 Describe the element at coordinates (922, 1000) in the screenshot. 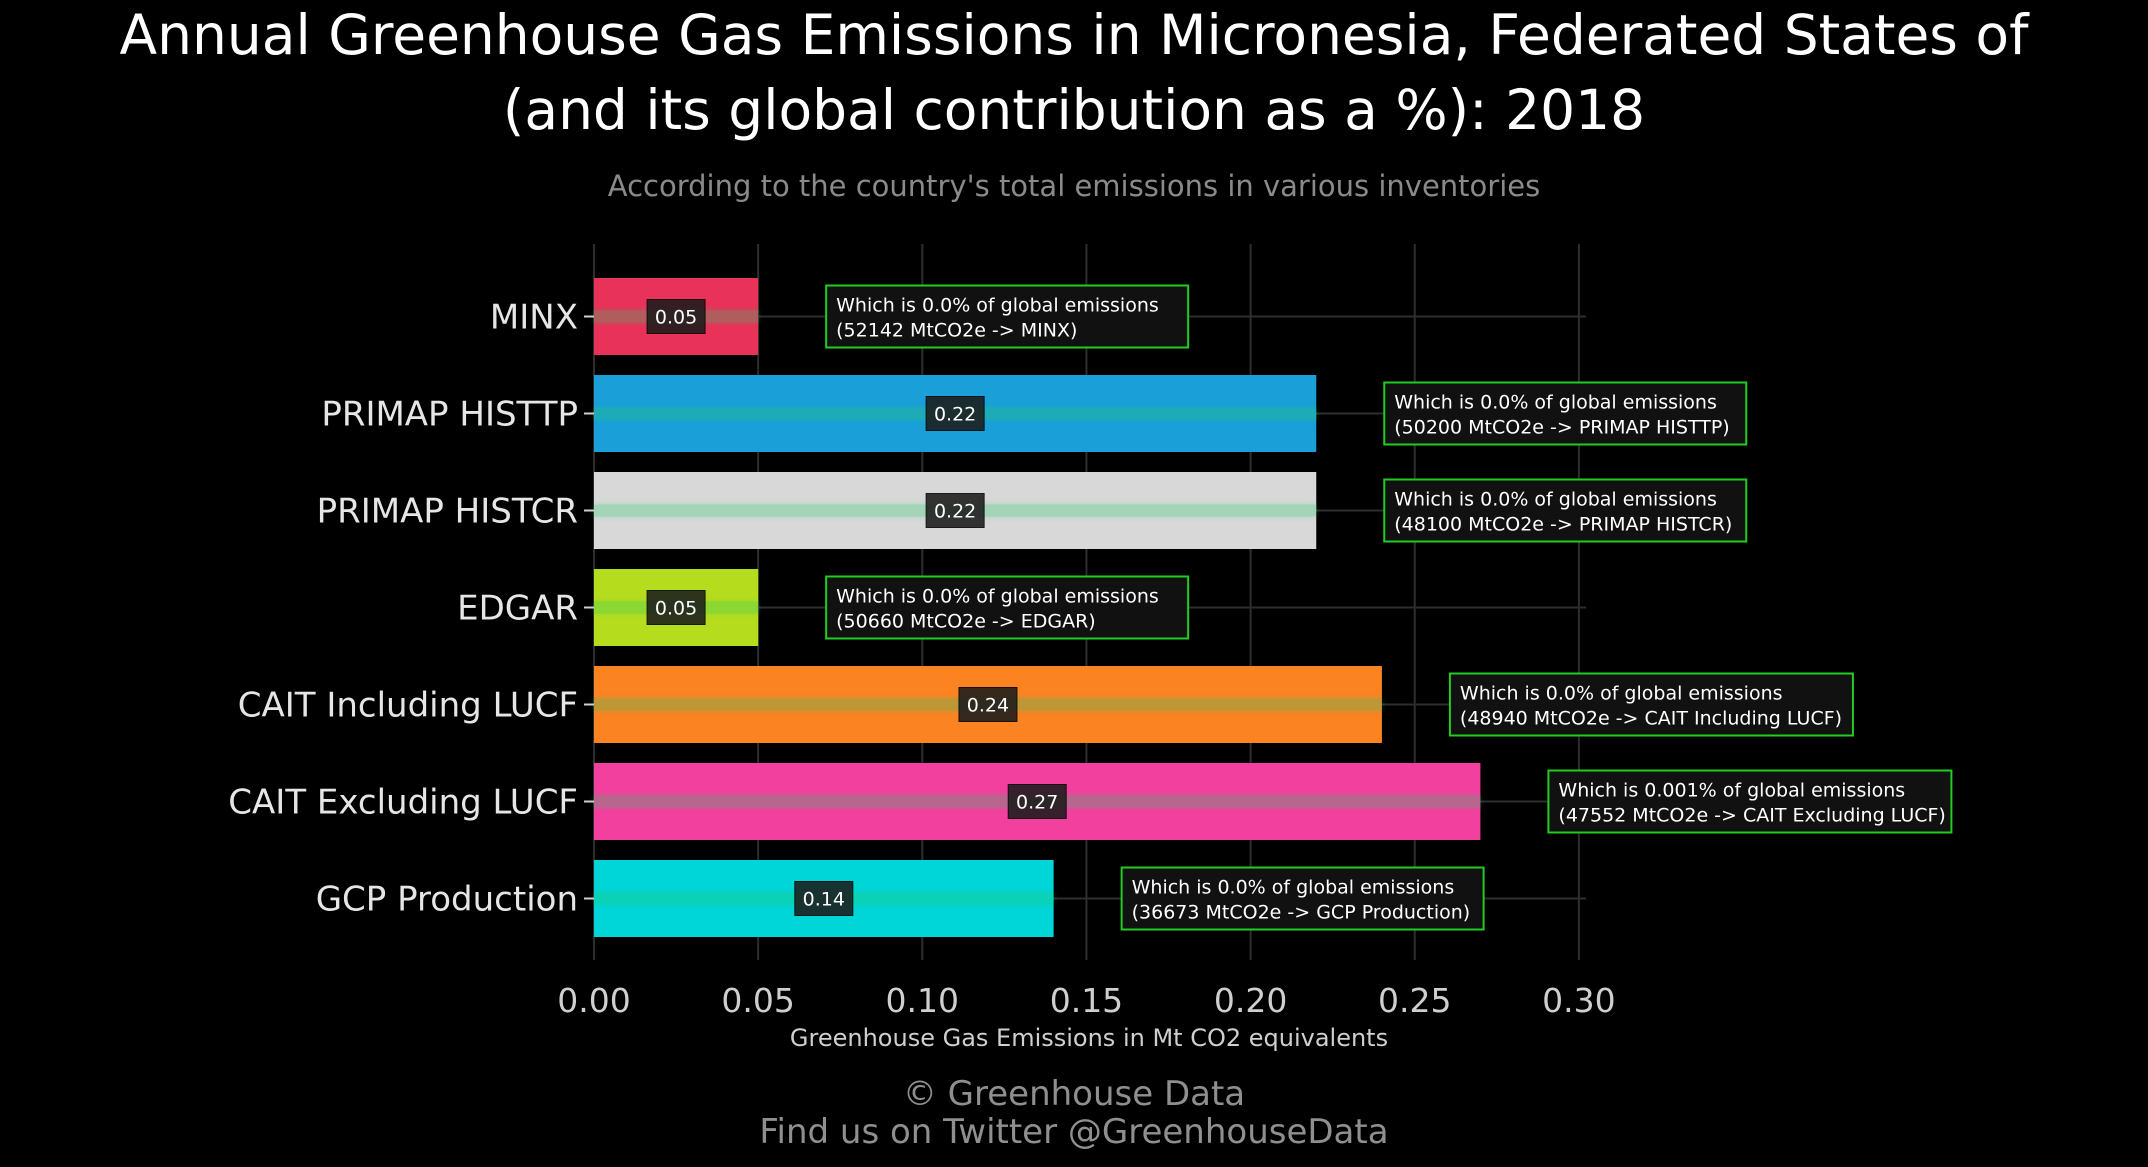

I see `x-tick-label: 0.10` at that location.